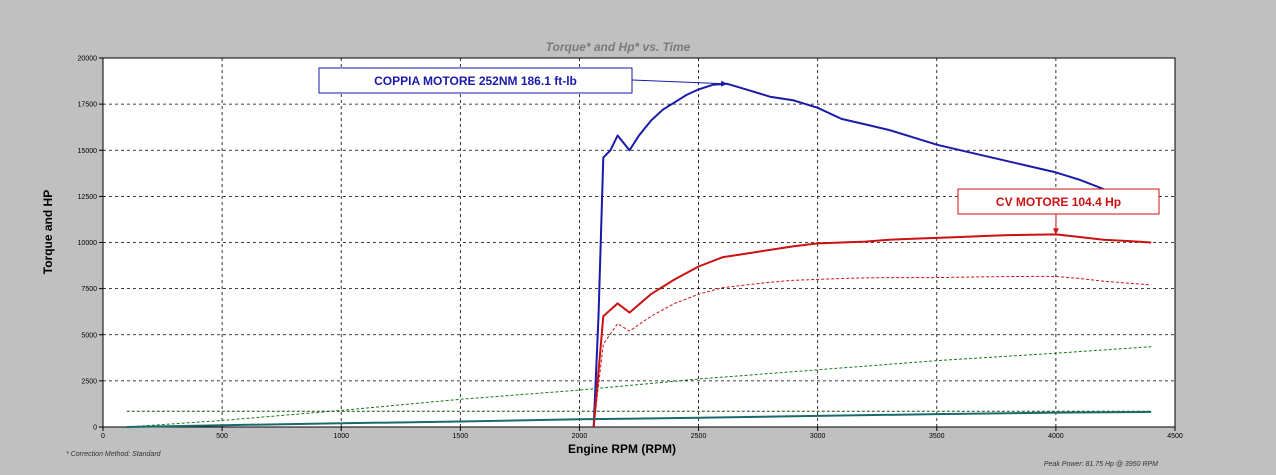 The image size is (1276, 475). I want to click on footnote-correction: * Correction Method: Standard, so click(114, 454).